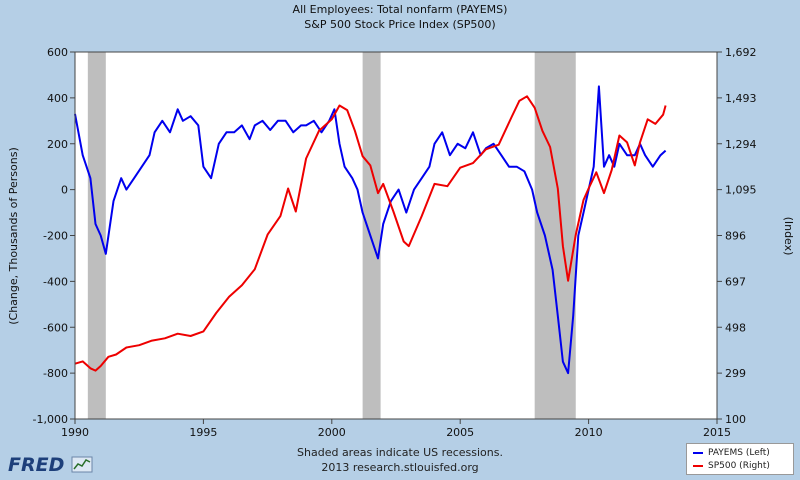  I want to click on chart-title: All Employees: Total nonfarm (PAYEMS), so click(400, 9).